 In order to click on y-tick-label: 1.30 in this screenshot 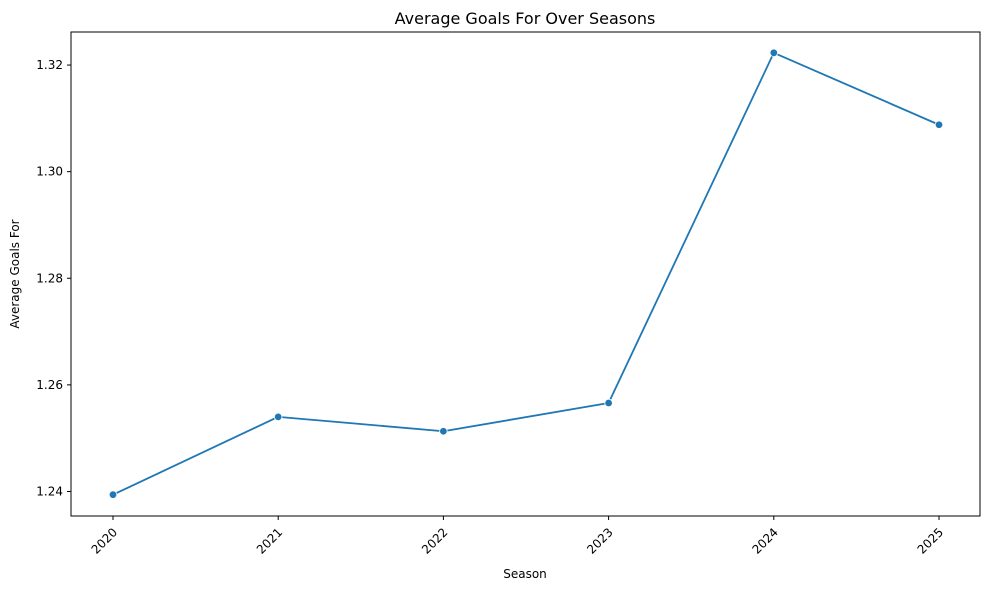, I will do `click(49, 172)`.